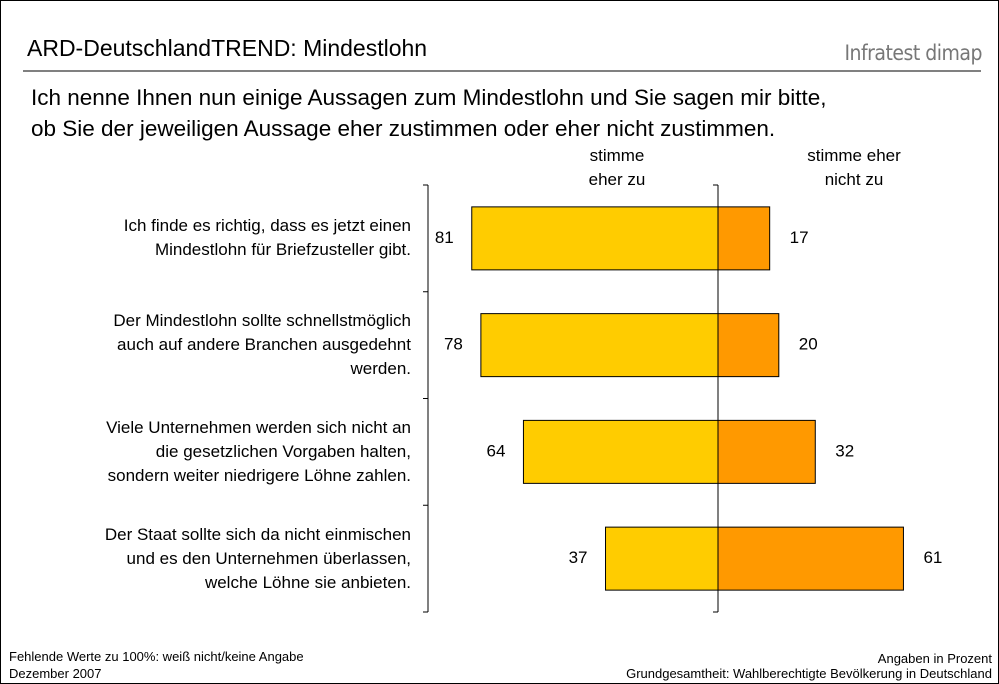 The width and height of the screenshot is (999, 684). What do you see at coordinates (283, 451) in the screenshot?
I see `category-label: die gesetzlichen Vorgaben halten,` at bounding box center [283, 451].